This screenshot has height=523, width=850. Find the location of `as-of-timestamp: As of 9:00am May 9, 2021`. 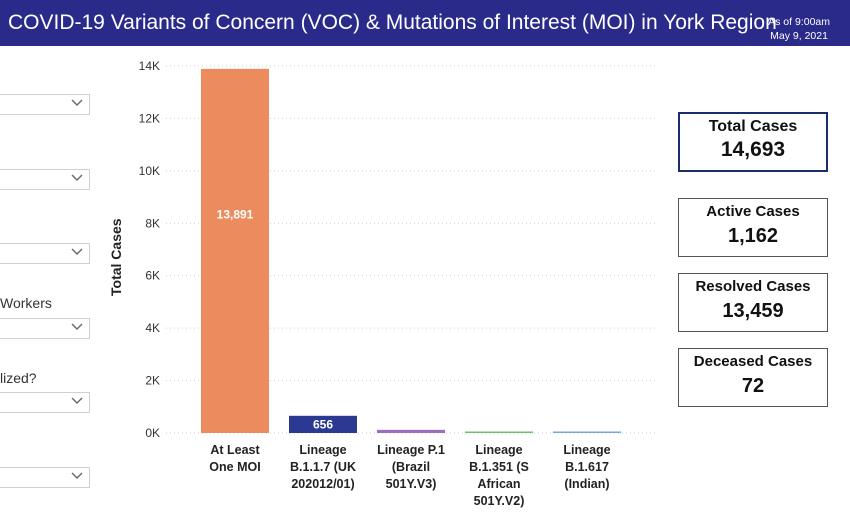

as-of-timestamp: As of 9:00am May 9, 2021 is located at coordinates (799, 29).